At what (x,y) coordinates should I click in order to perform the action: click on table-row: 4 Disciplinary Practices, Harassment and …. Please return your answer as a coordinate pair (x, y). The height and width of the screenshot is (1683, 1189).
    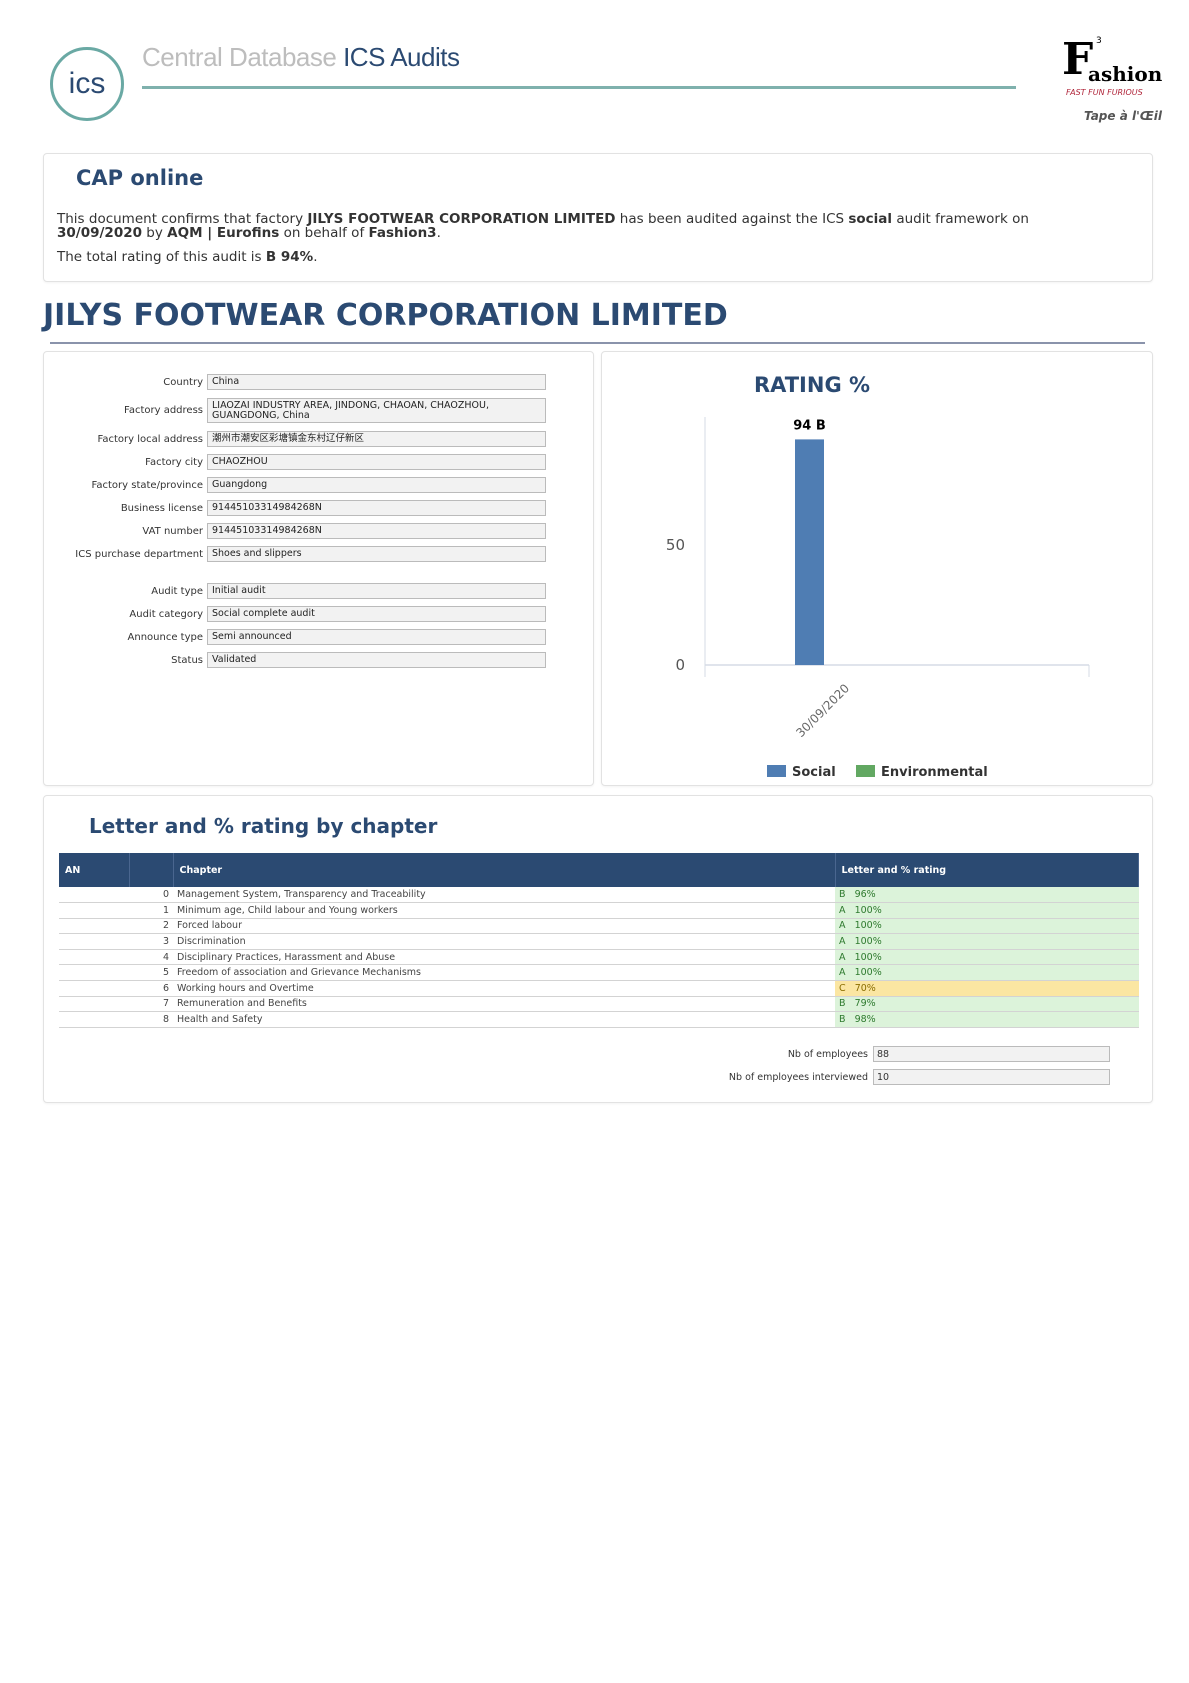
    Looking at the image, I should click on (599, 957).